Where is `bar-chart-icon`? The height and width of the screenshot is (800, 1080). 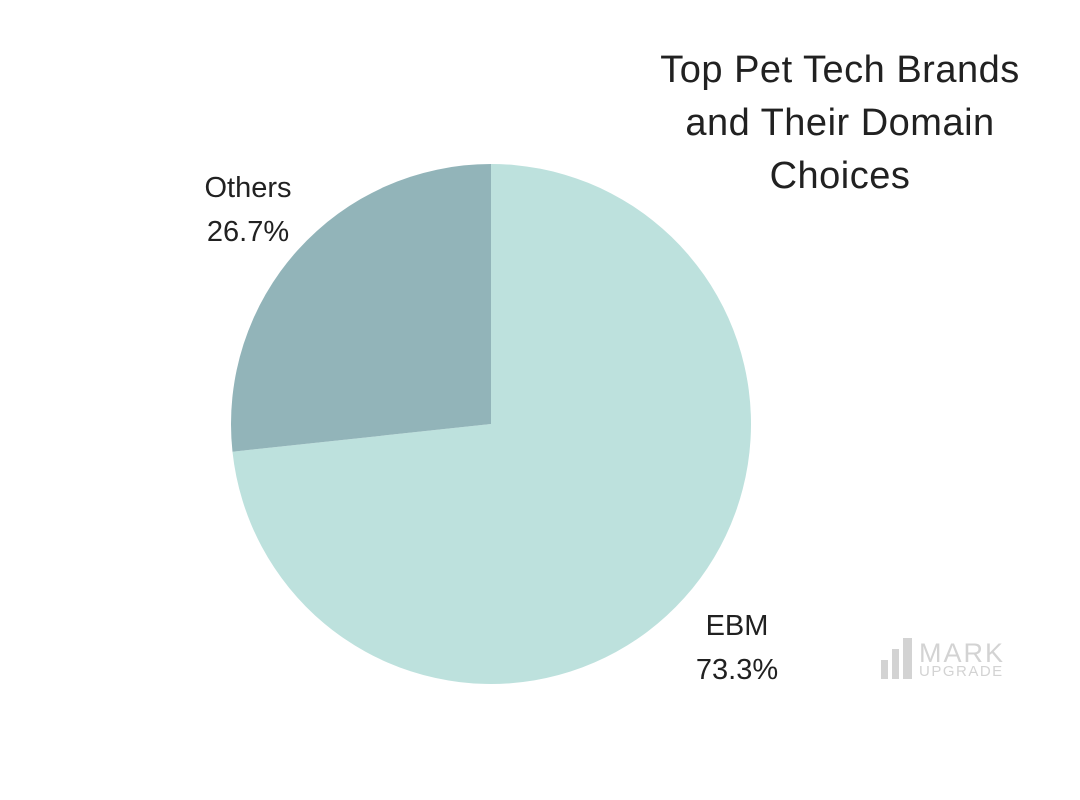
bar-chart-icon is located at coordinates (898, 658).